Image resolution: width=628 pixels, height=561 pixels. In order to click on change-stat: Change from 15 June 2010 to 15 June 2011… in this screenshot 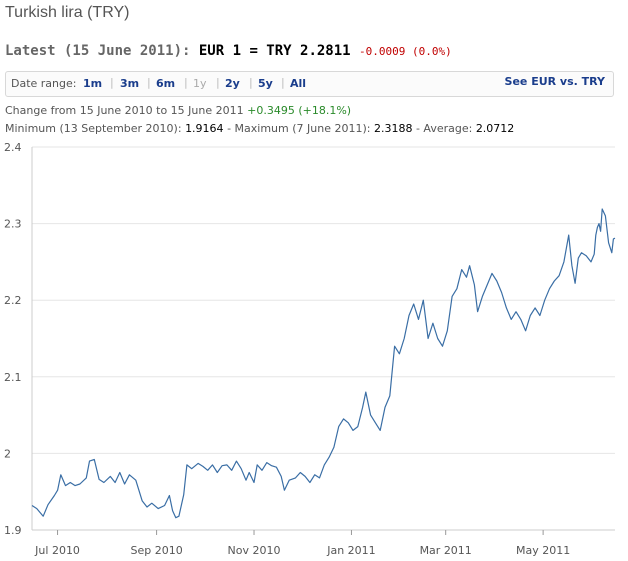, I will do `click(178, 110)`.